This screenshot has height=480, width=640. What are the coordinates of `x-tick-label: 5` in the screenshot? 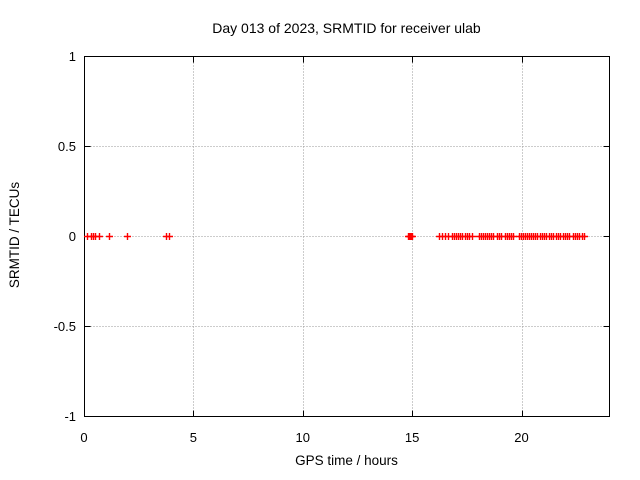 It's located at (193, 437).